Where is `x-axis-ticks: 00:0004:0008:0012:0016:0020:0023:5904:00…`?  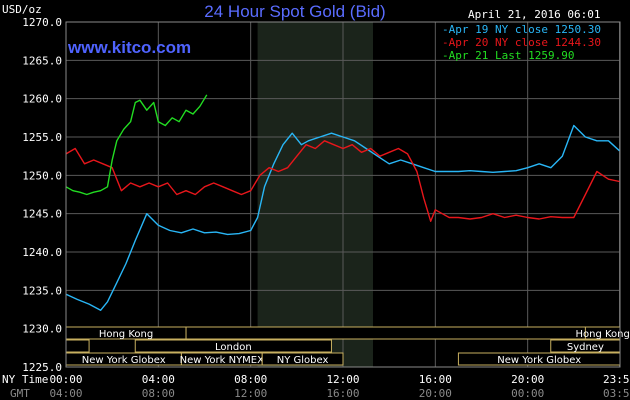
x-axis-ticks: 00:0004:0008:0012:0016:0020:0023:5904:00… is located at coordinates (339, 386).